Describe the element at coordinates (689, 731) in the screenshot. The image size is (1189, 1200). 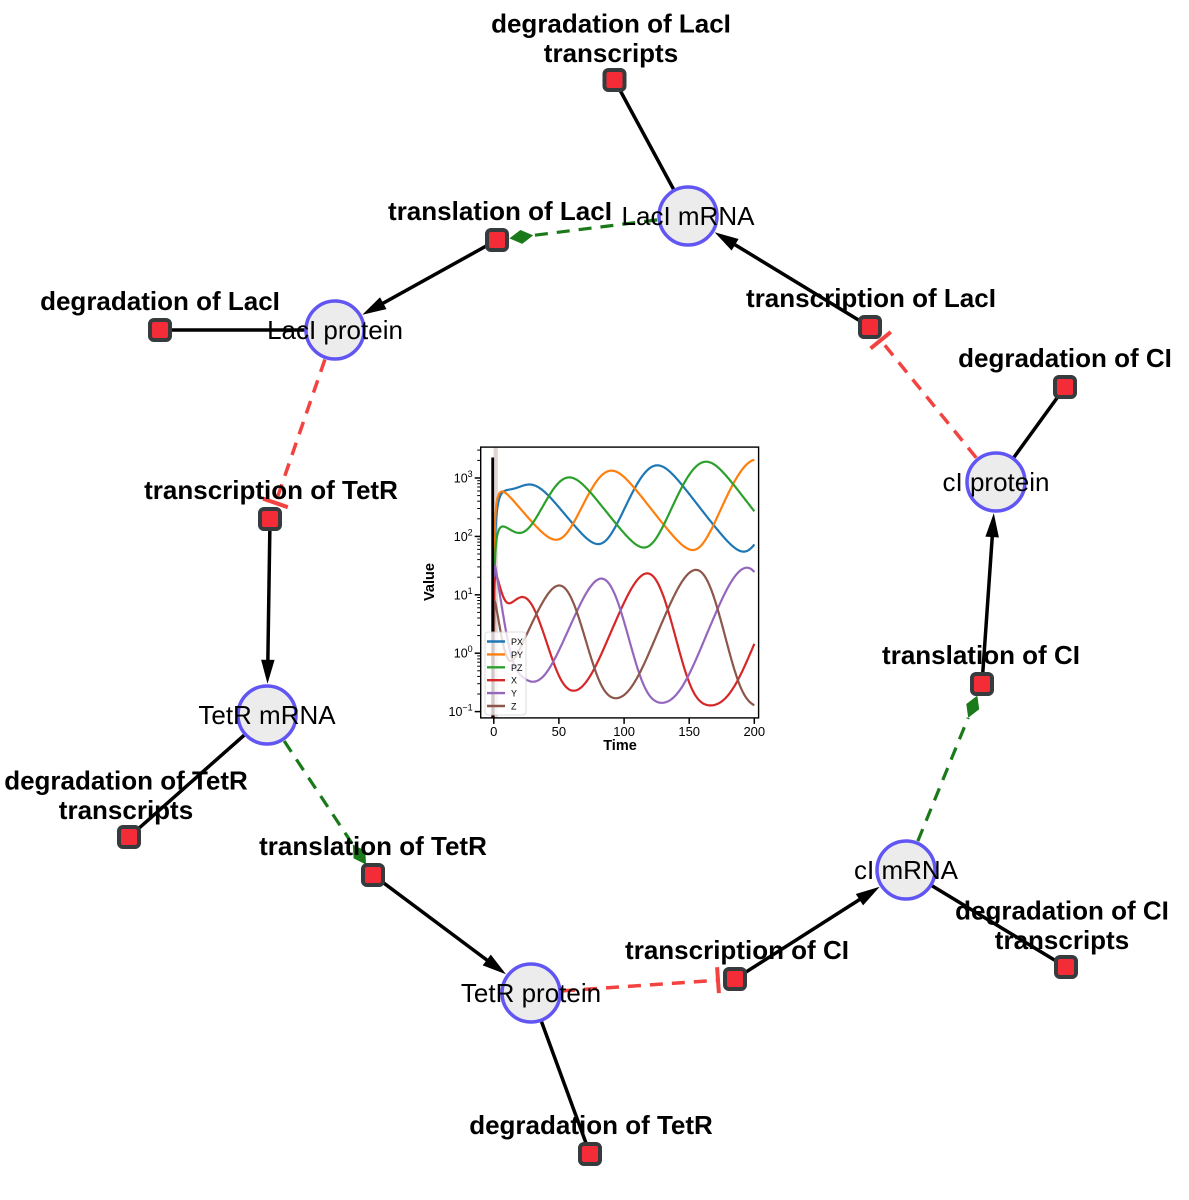
I see `svg-text: 150` at that location.